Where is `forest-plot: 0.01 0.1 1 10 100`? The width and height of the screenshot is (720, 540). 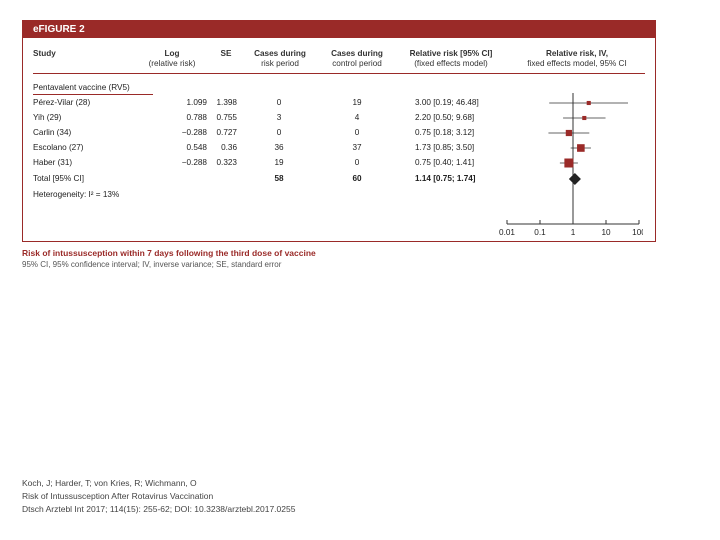 forest-plot: 0.01 0.1 1 10 100 is located at coordinates (571, 165).